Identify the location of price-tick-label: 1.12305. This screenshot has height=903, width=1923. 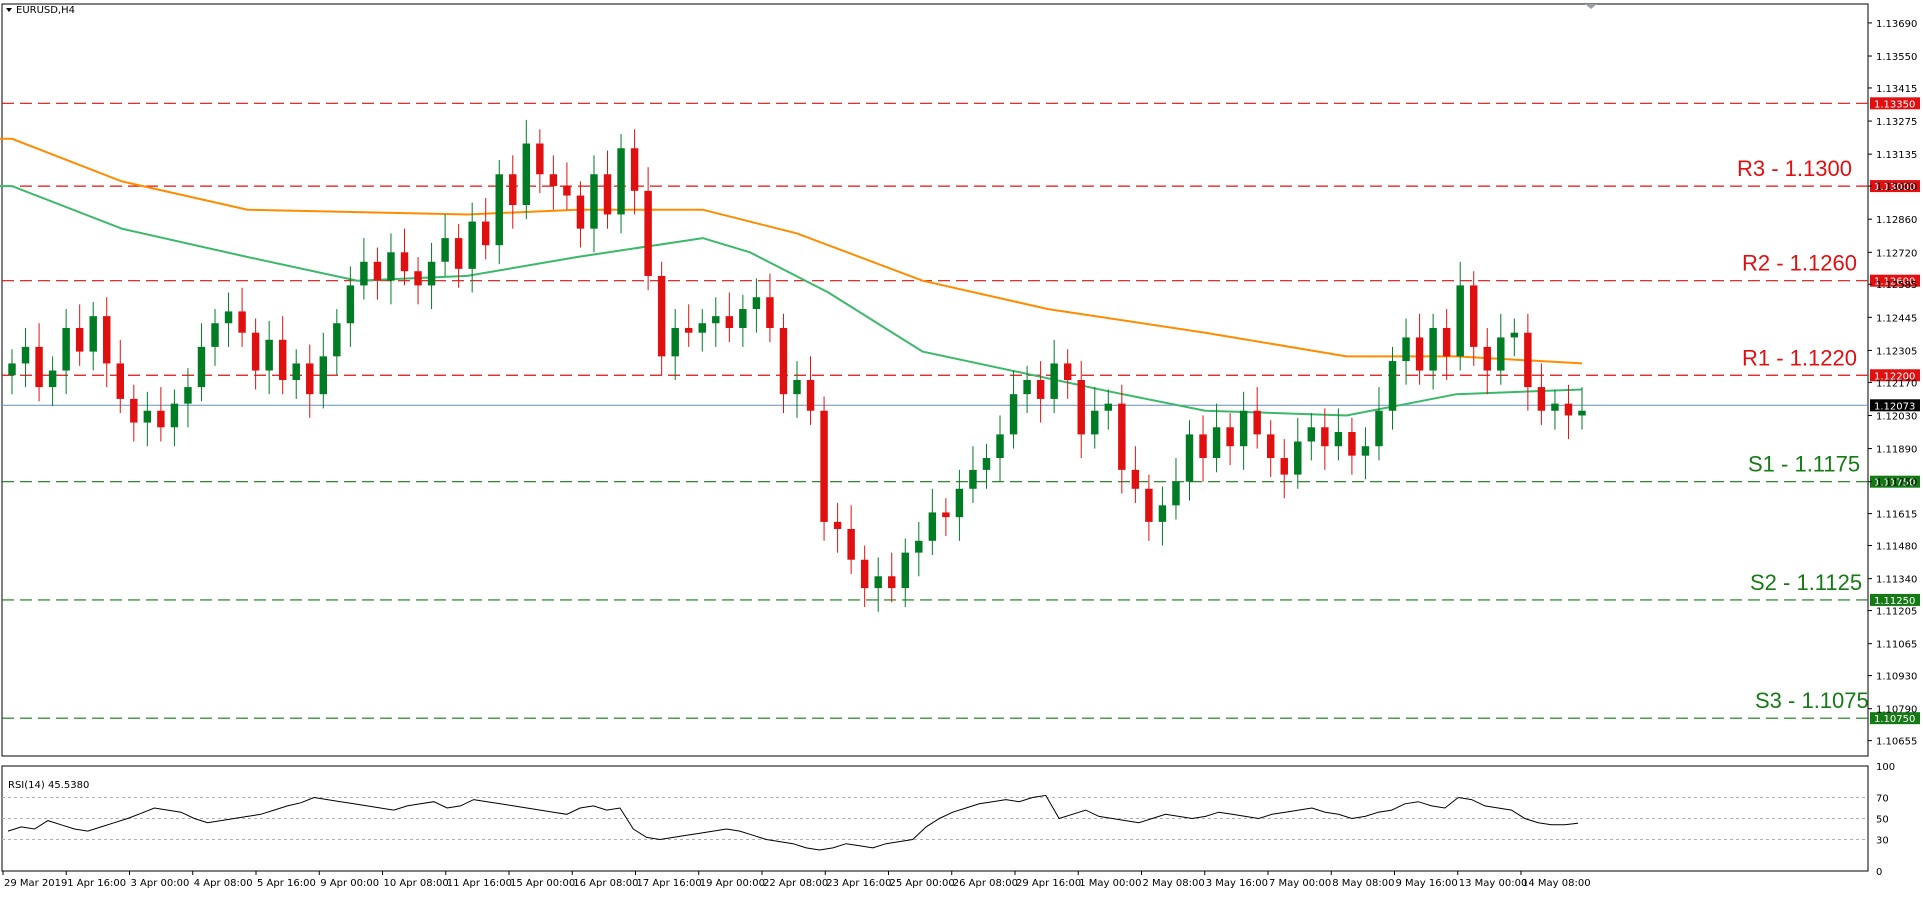
(1896, 351).